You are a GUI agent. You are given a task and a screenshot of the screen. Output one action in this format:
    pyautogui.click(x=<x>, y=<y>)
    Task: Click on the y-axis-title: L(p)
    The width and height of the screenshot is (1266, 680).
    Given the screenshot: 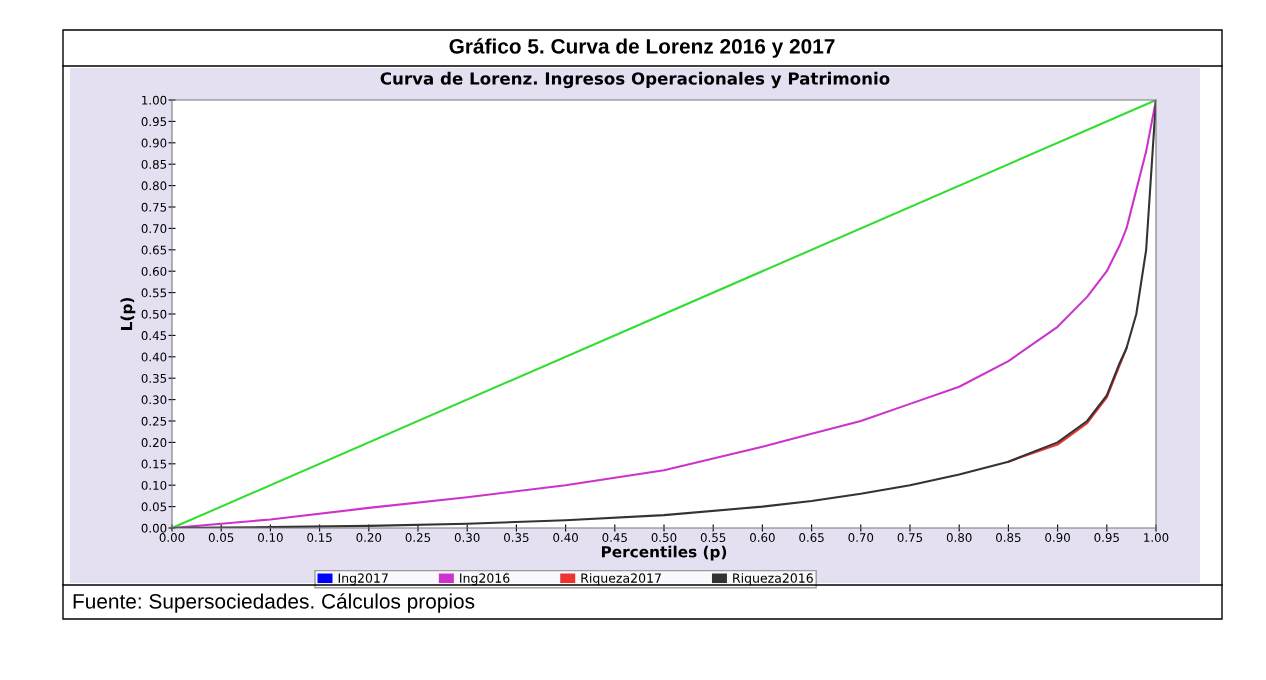 What is the action you would take?
    pyautogui.click(x=128, y=313)
    